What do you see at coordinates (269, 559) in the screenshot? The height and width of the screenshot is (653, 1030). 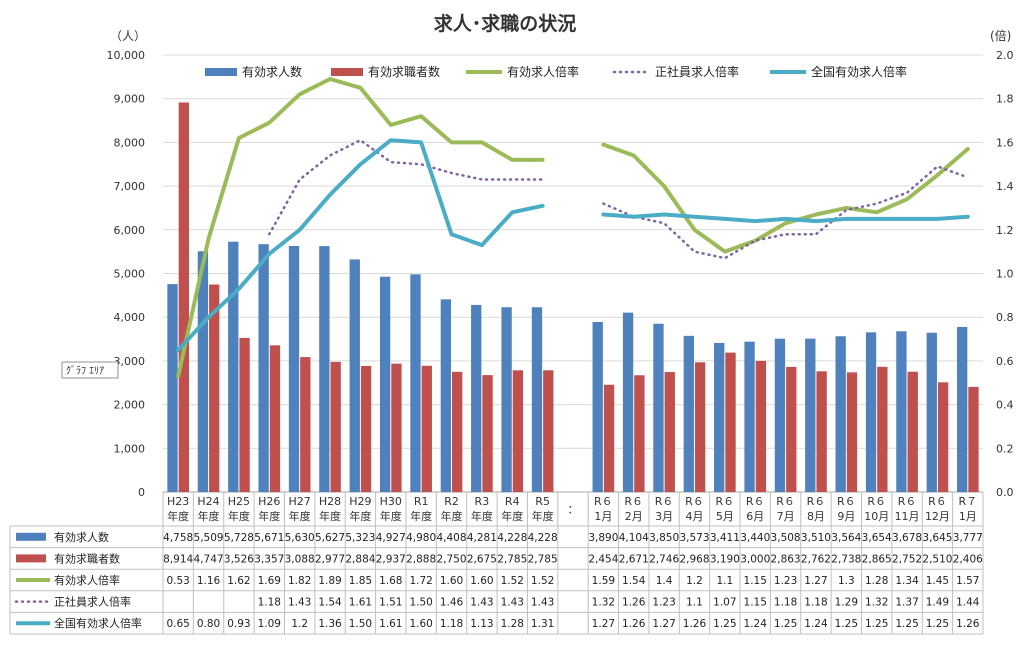 I see `table-cell: 3,357` at bounding box center [269, 559].